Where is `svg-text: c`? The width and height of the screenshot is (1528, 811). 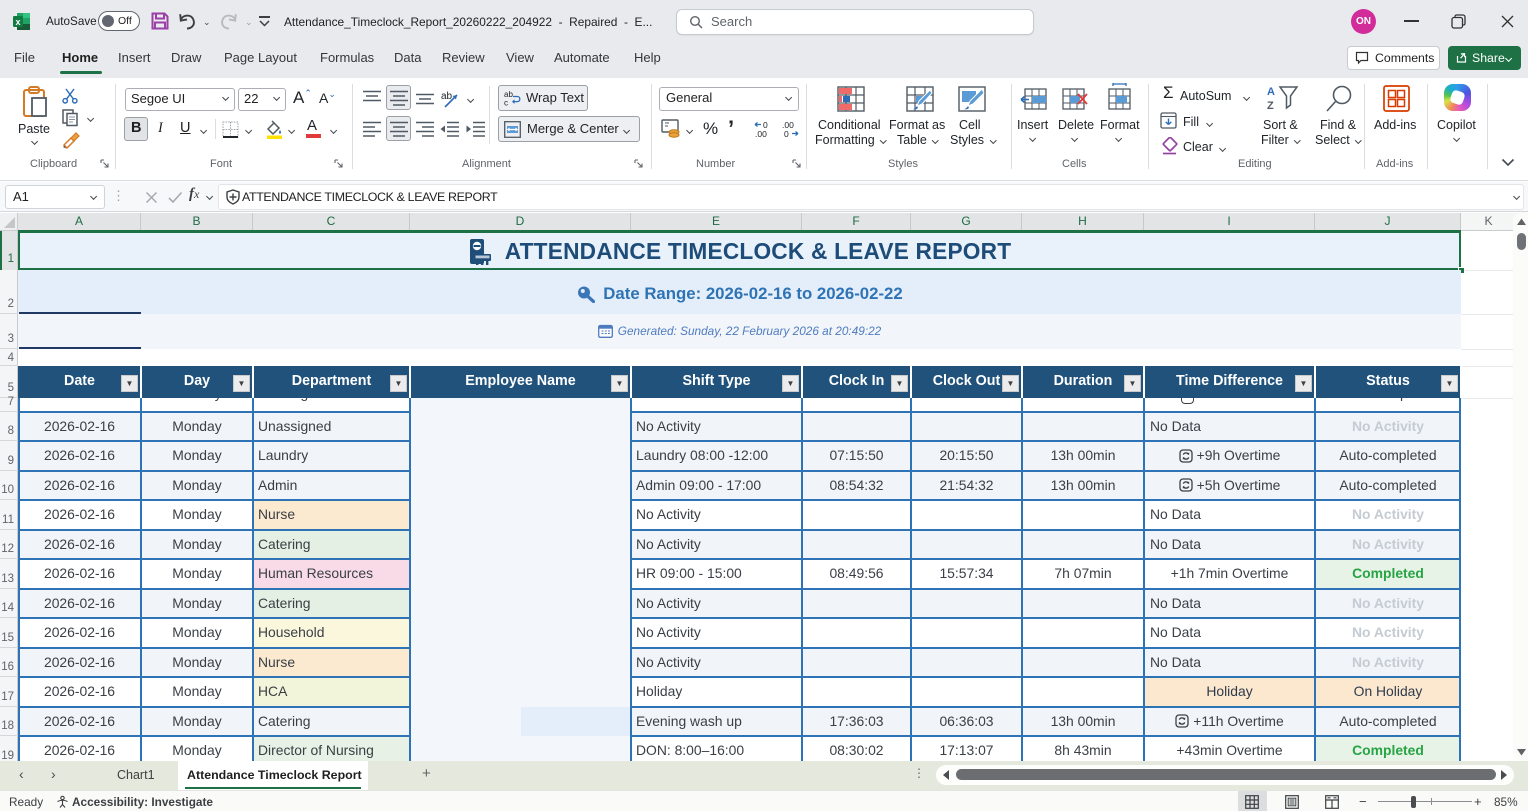 svg-text: c is located at coordinates (506, 103).